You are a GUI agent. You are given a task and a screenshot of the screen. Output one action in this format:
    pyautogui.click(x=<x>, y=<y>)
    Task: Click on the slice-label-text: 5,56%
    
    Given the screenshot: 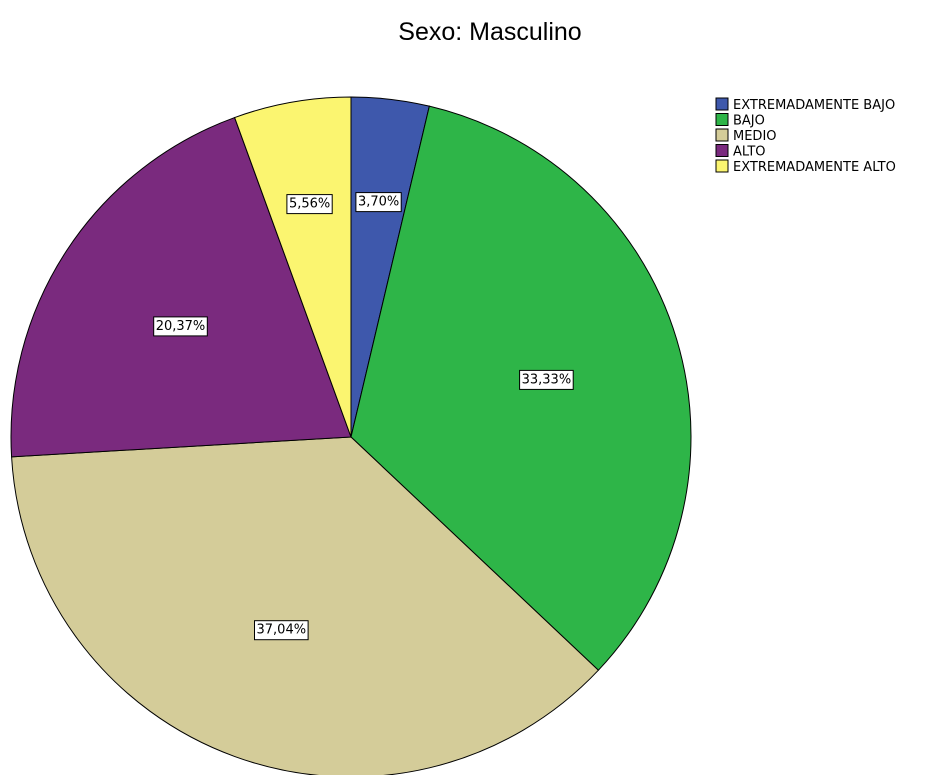 What is the action you would take?
    pyautogui.click(x=309, y=204)
    